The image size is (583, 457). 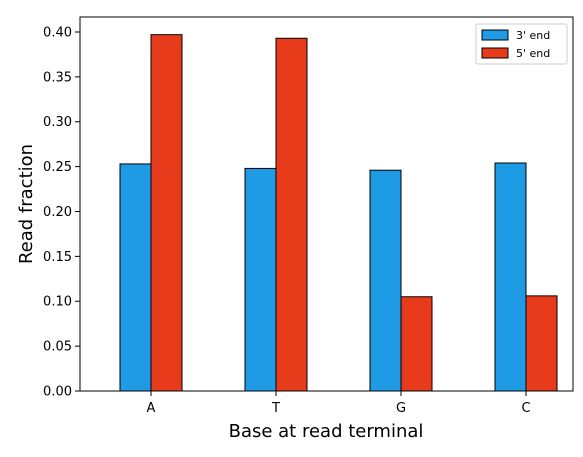 What do you see at coordinates (135, 277) in the screenshot?
I see `bar-3-end-A` at bounding box center [135, 277].